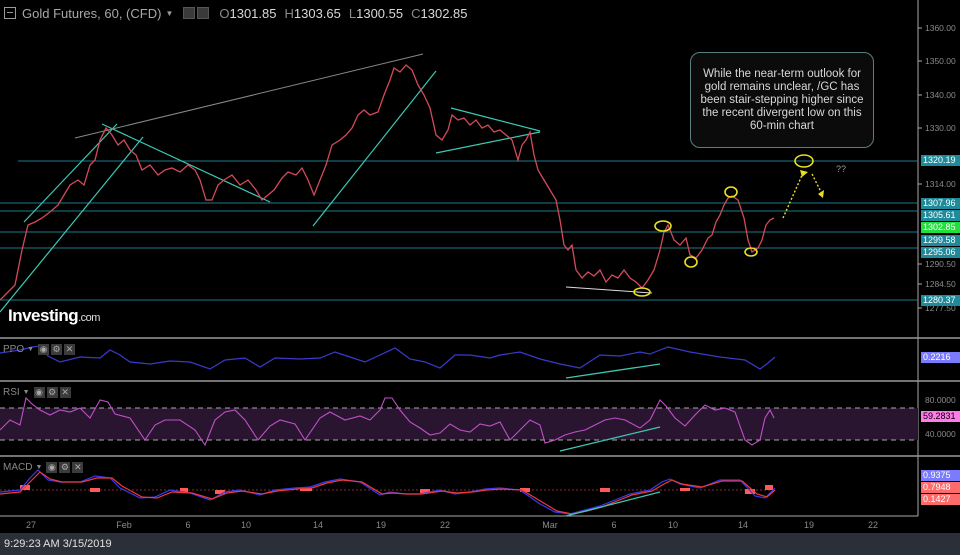 Image resolution: width=960 pixels, height=555 pixels. What do you see at coordinates (388, 357) in the screenshot?
I see `ppo-line` at bounding box center [388, 357].